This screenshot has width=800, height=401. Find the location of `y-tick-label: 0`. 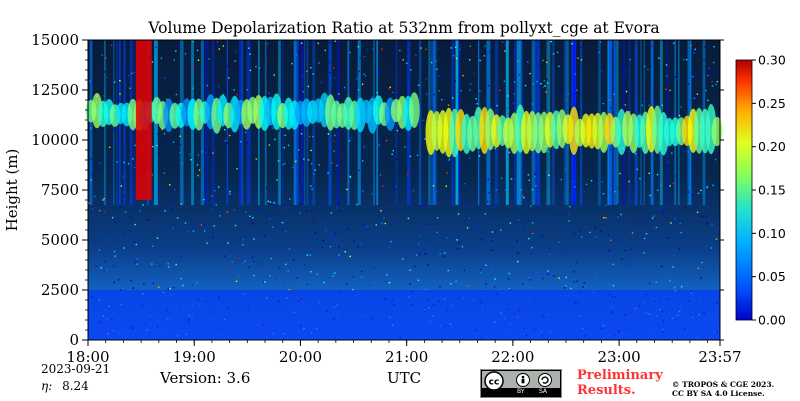

y-tick-label: 0 is located at coordinates (74, 340).